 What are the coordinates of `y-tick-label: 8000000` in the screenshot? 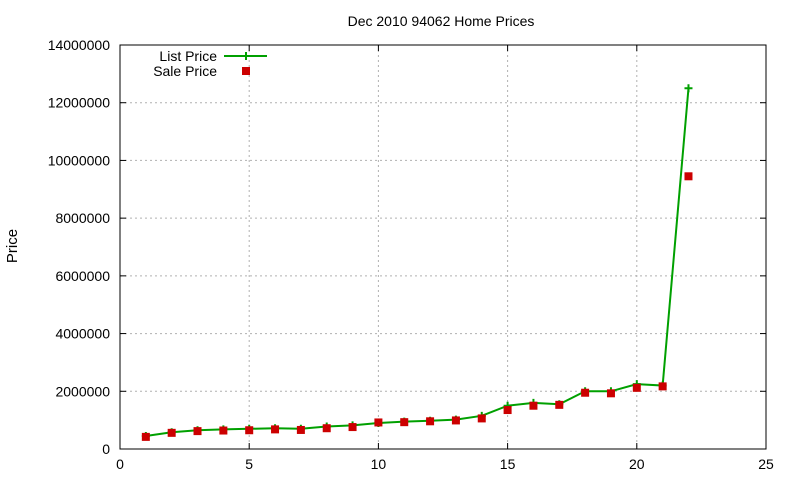 It's located at (82, 218).